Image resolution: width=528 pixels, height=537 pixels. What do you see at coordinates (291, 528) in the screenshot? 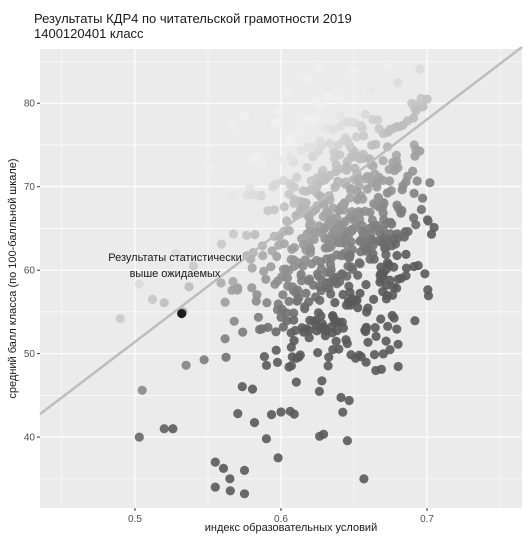
I see `x-axis-title: индекс образовательных условий` at bounding box center [291, 528].